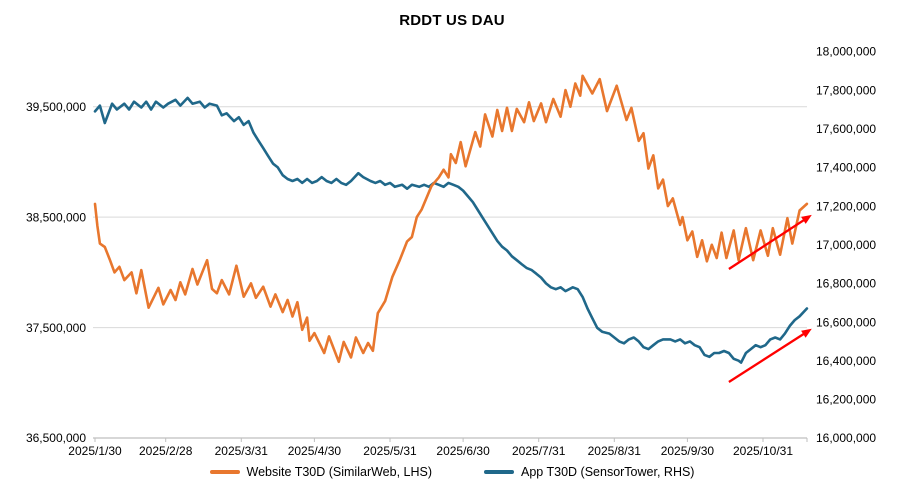 The height and width of the screenshot is (494, 904). What do you see at coordinates (452, 20) in the screenshot?
I see `chart-title: RDDT US DAU` at bounding box center [452, 20].